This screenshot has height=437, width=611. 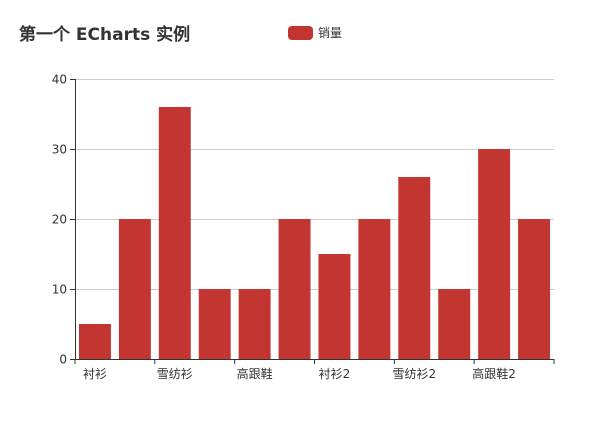 What do you see at coordinates (95, 374) in the screenshot?
I see `x-tick-label: 衬衫` at bounding box center [95, 374].